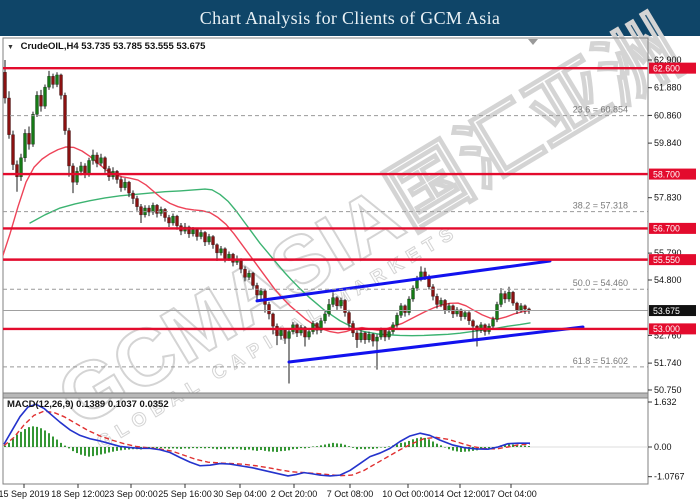 The image size is (700, 500). Describe the element at coordinates (10, 47) in the screenshot. I see `symbol-dropdown-icon: ▼` at that location.